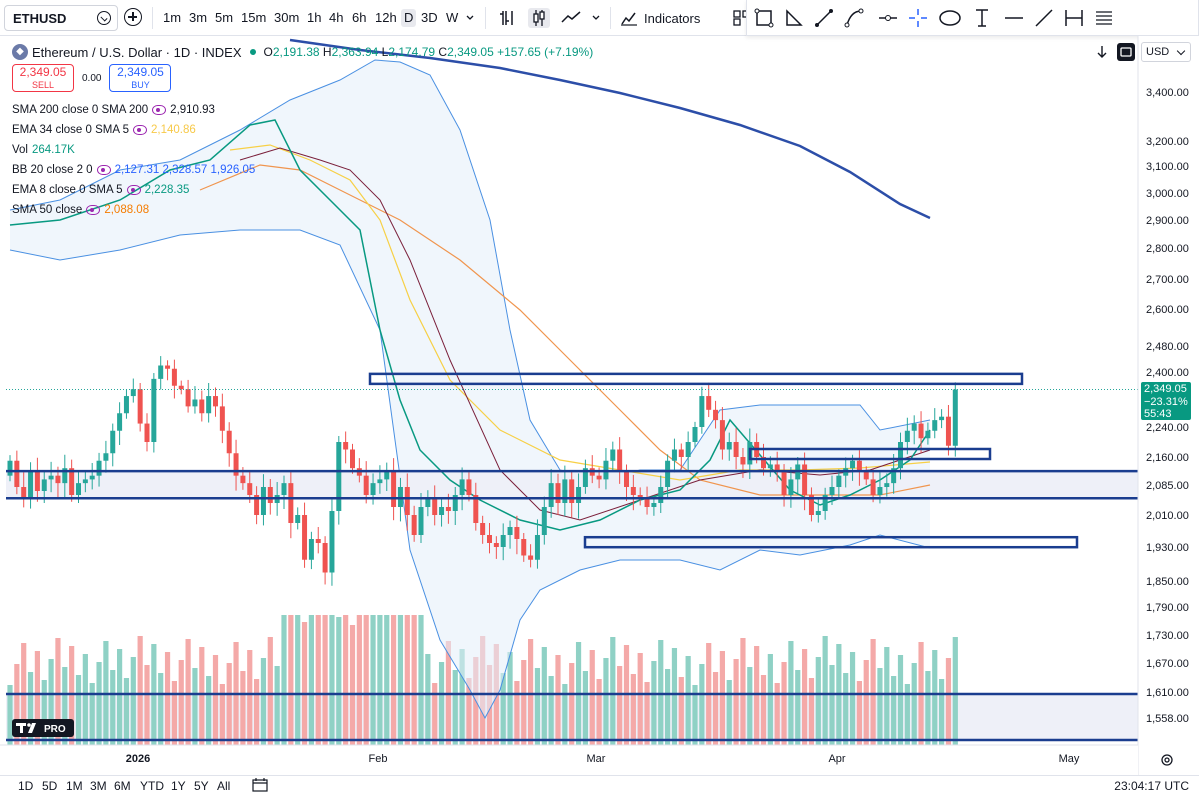 Image resolution: width=1199 pixels, height=793 pixels. I want to click on indicator-row: SMA 50 close 2,088.08, so click(133, 210).